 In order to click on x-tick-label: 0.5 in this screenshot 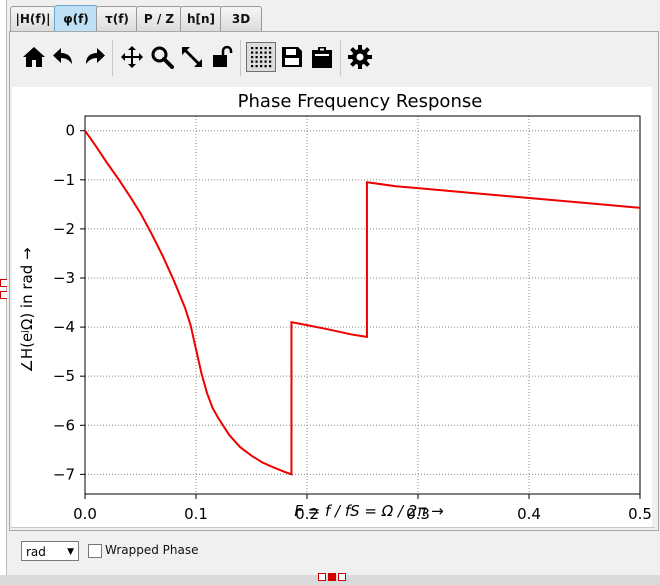, I will do `click(640, 514)`.